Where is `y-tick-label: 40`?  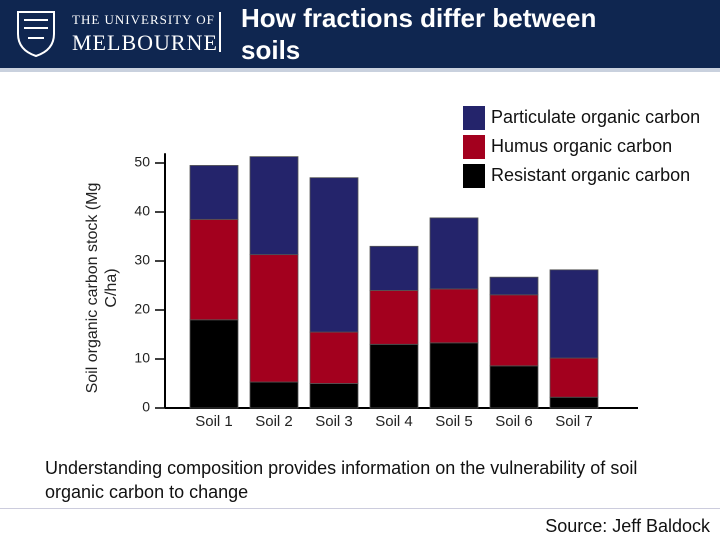
y-tick-label: 40 is located at coordinates (142, 211).